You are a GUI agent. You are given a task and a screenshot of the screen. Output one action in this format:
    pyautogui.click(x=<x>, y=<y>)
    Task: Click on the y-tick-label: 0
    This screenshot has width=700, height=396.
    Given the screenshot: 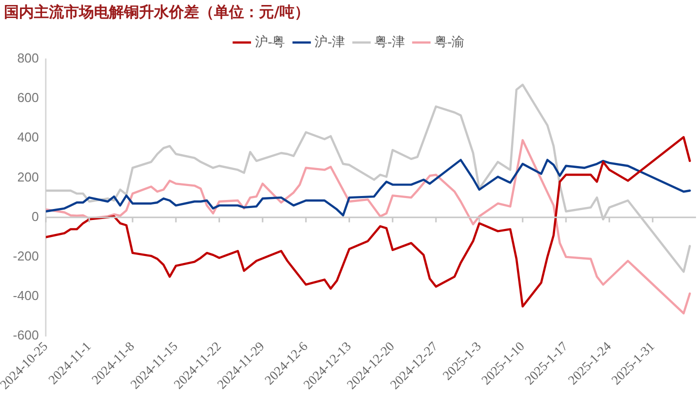 What is the action you would take?
    pyautogui.click(x=35, y=216)
    